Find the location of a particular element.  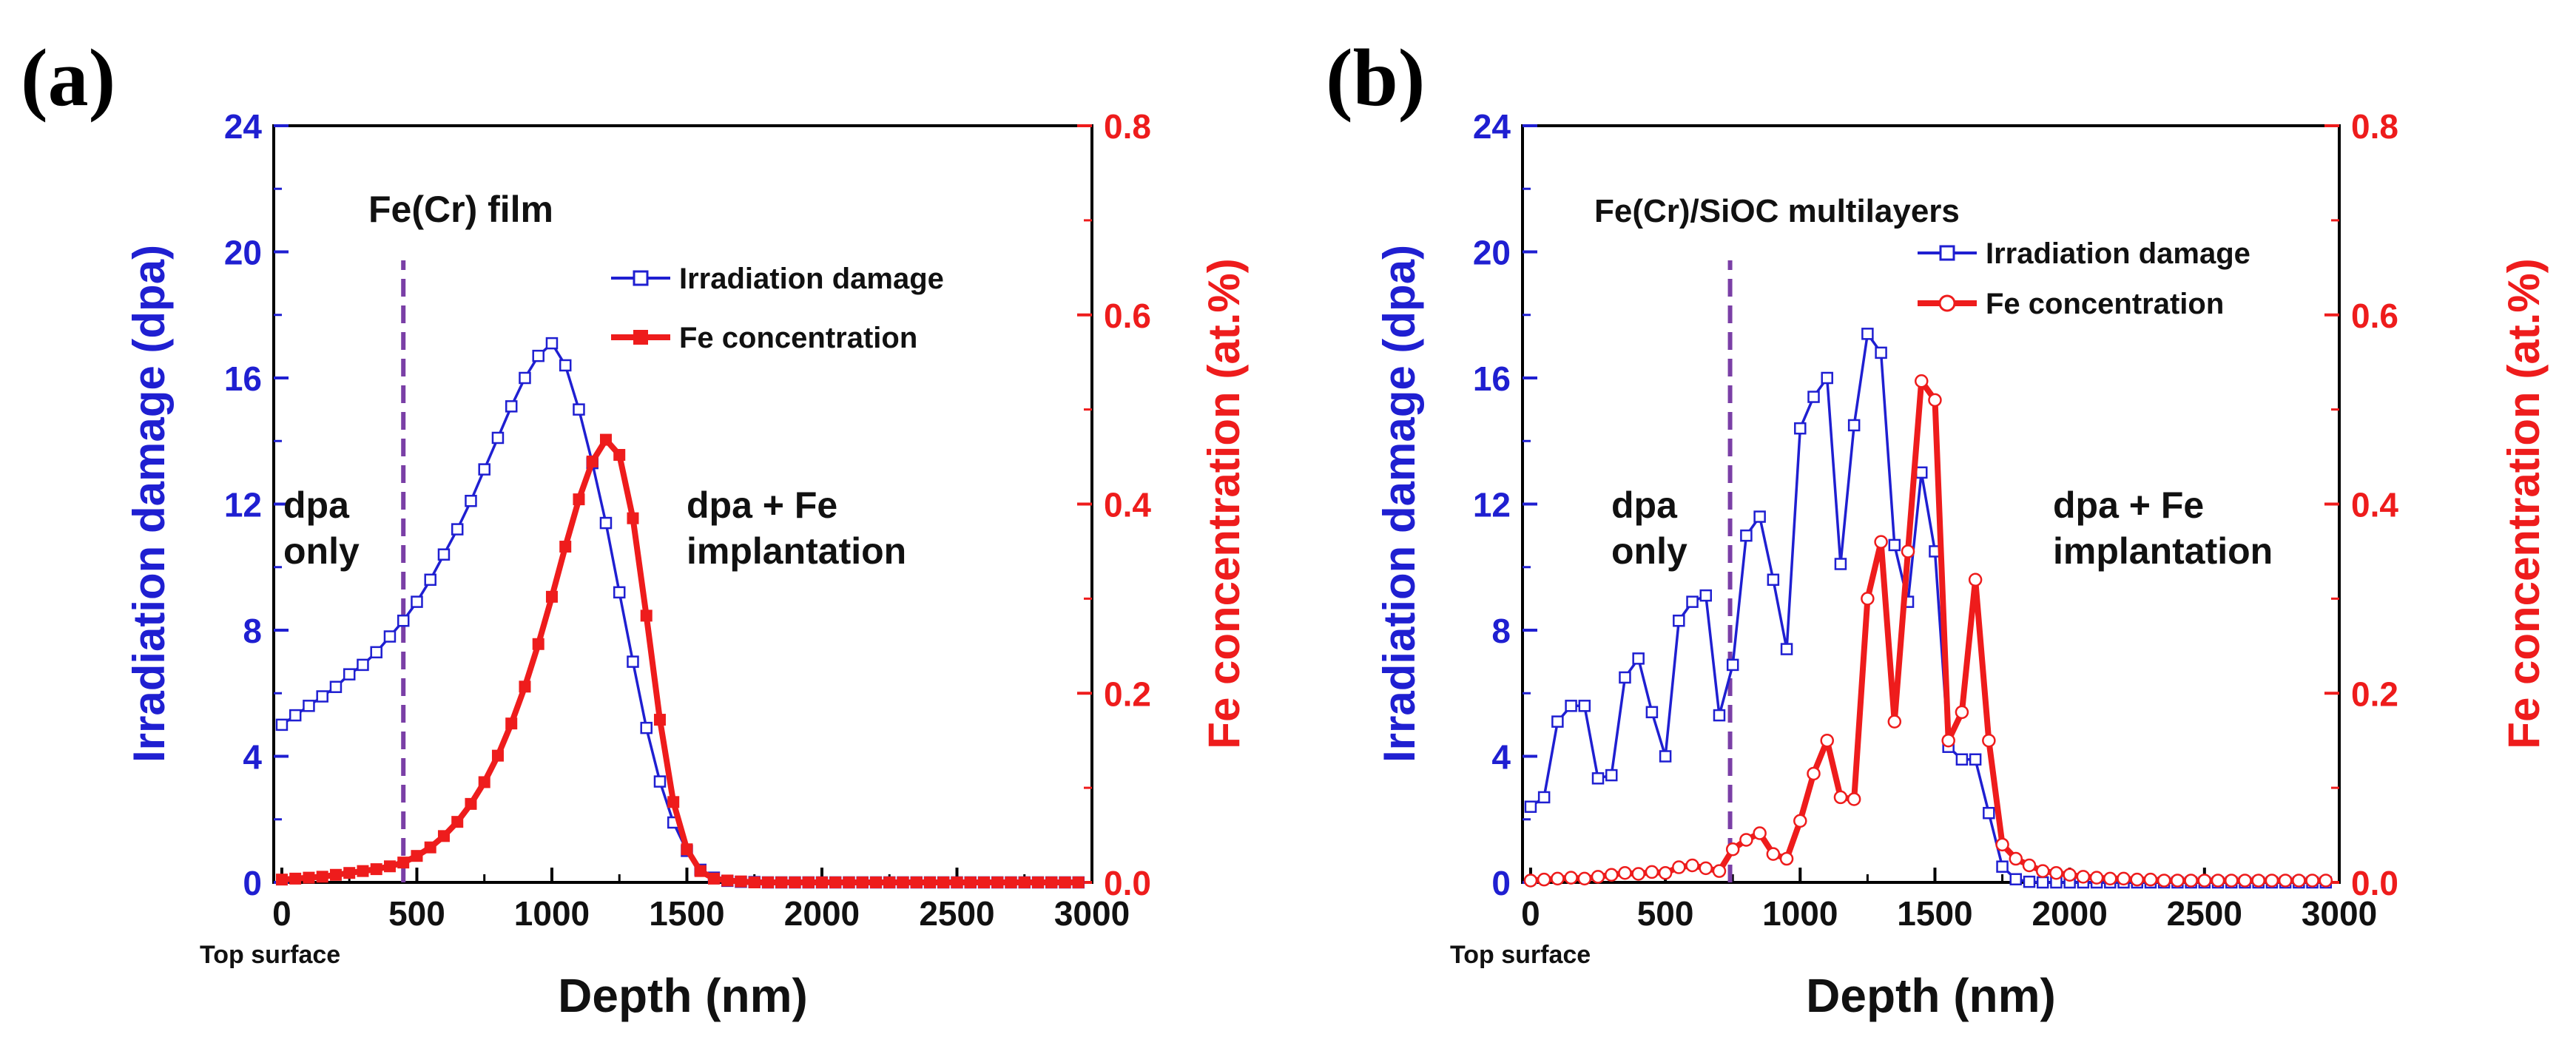

panel-a-legend-marker-irradiation is located at coordinates (641, 278).